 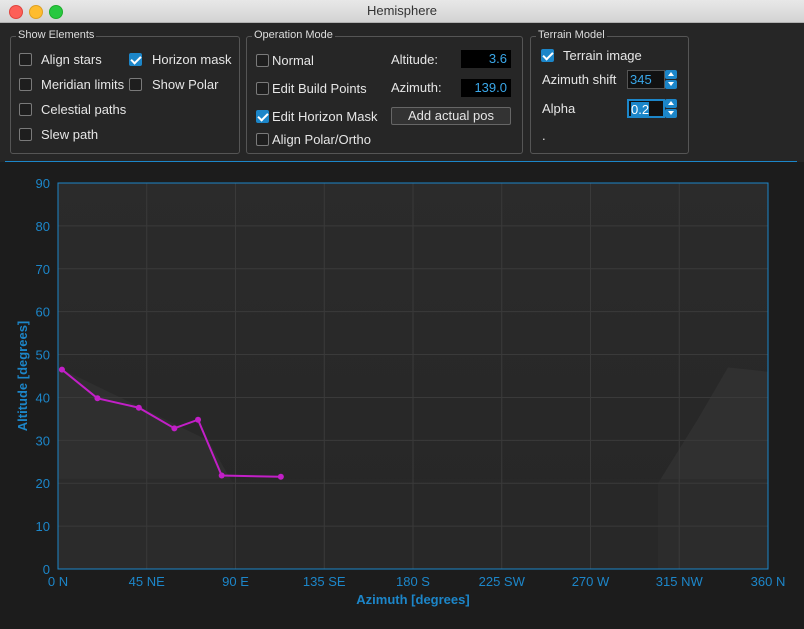 I want to click on minimize-window-button, so click(x=36, y=12).